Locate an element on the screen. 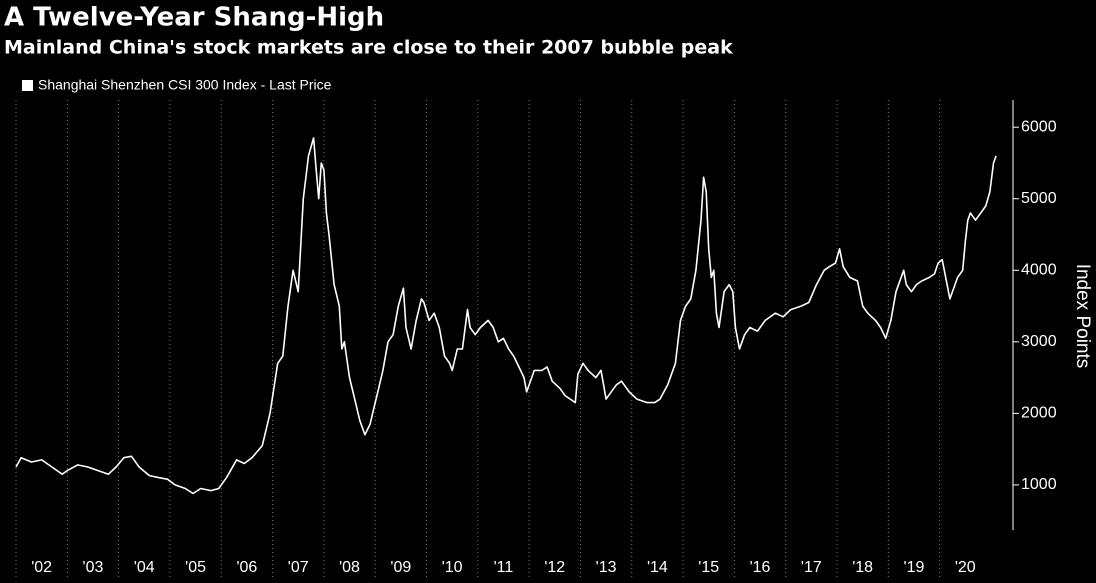 This screenshot has height=583, width=1096. legend-swatch is located at coordinates (27, 85).